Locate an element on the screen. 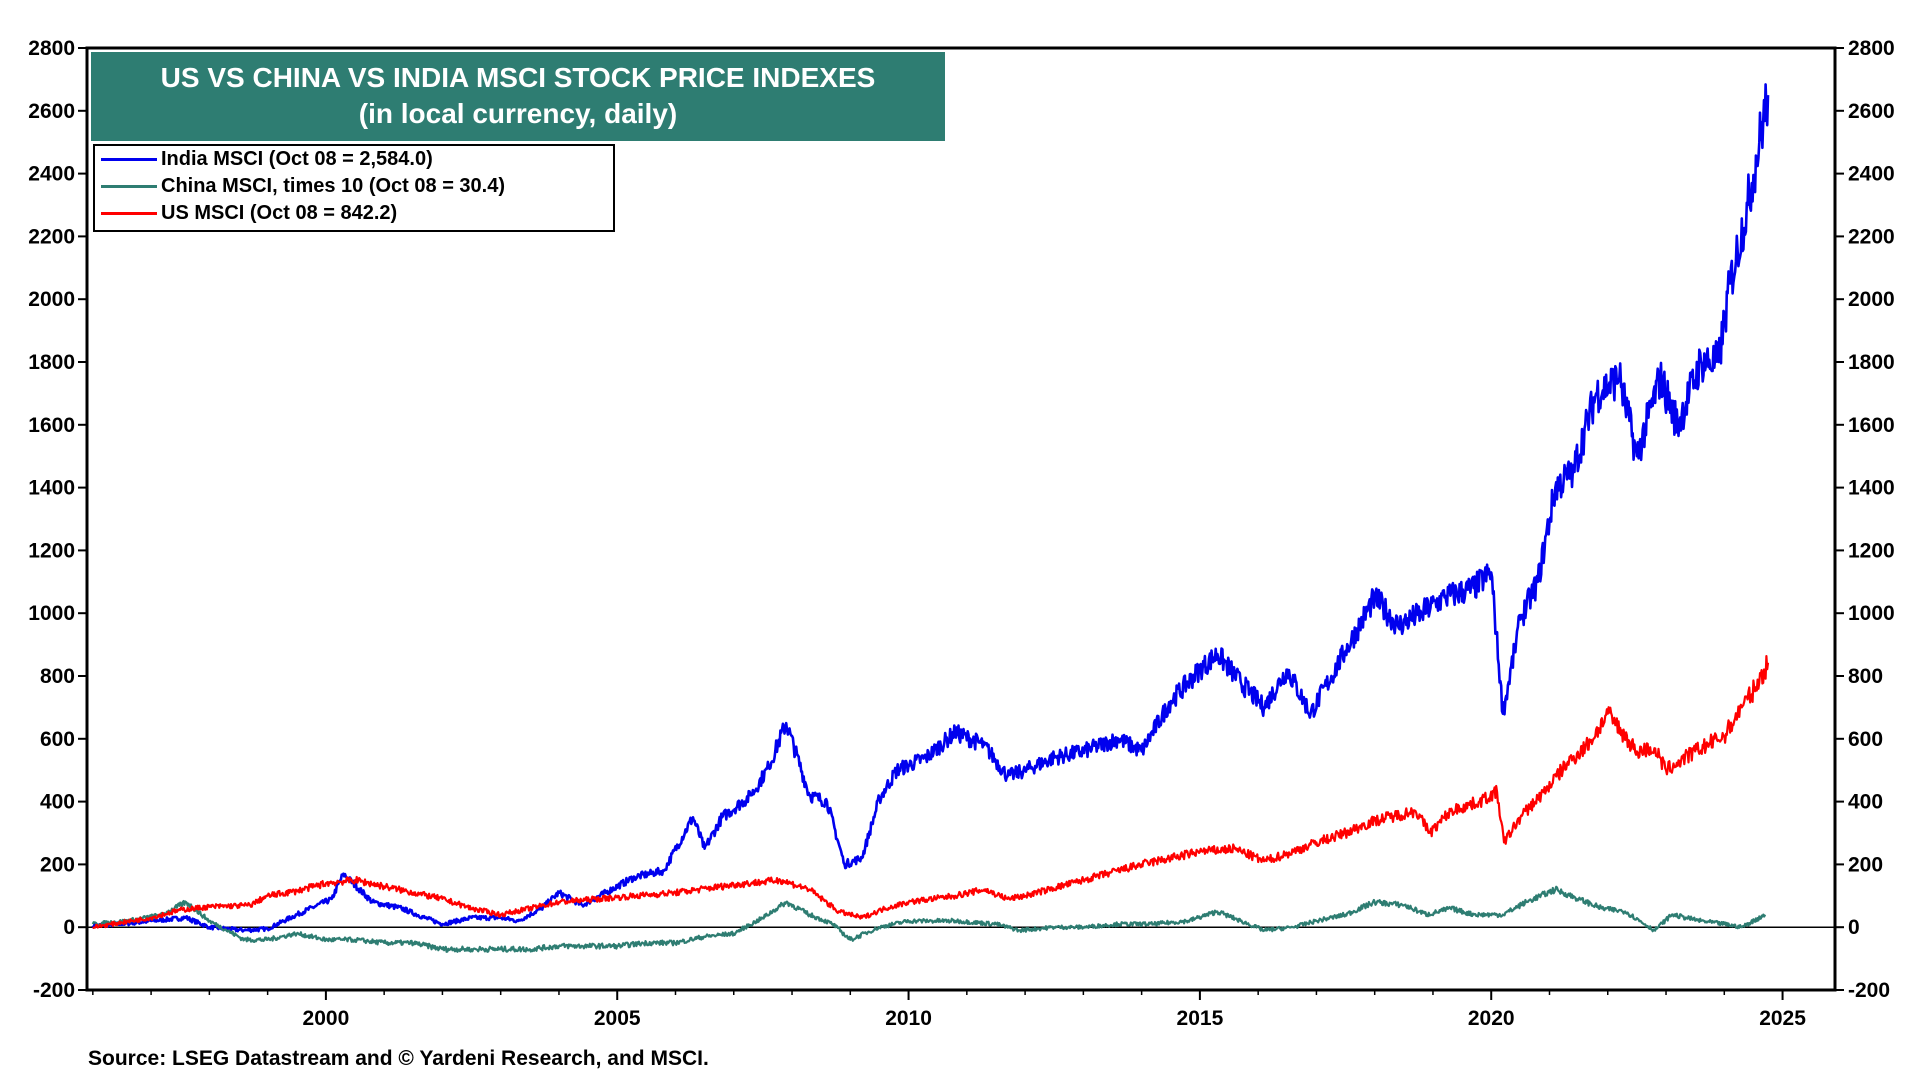 Image resolution: width=1920 pixels, height=1080 pixels. chart-subtitle: (in local currency, daily) is located at coordinates (518, 113).